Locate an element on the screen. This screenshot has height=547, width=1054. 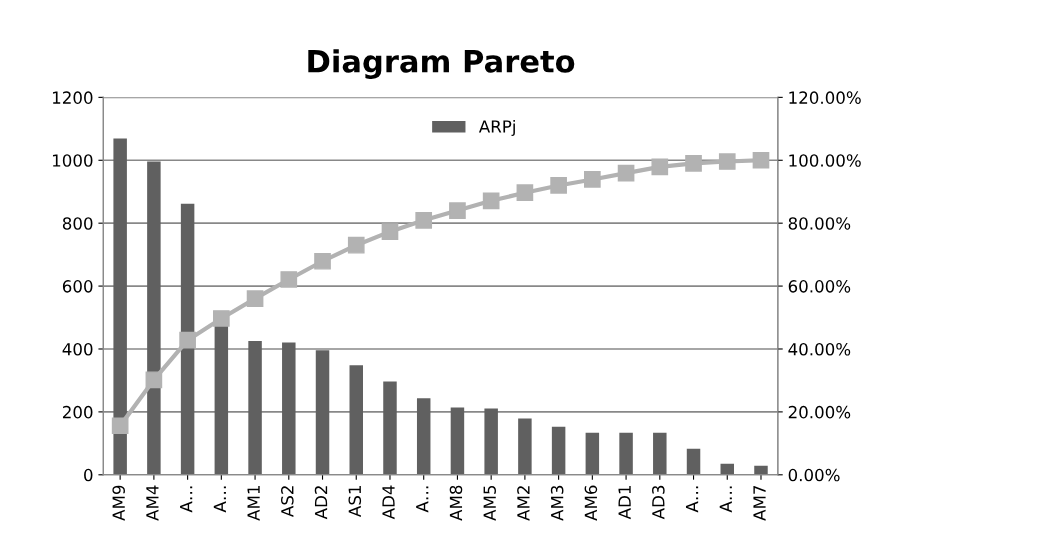
y-tick-label: 0 is located at coordinates (88, 475).